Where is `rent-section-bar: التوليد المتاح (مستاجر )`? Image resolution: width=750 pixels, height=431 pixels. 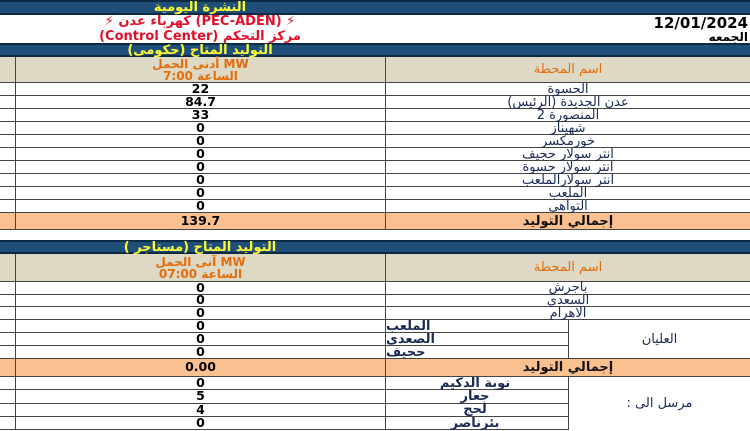
rent-section-bar: التوليد المتاح (مستاجر ) is located at coordinates (375, 247).